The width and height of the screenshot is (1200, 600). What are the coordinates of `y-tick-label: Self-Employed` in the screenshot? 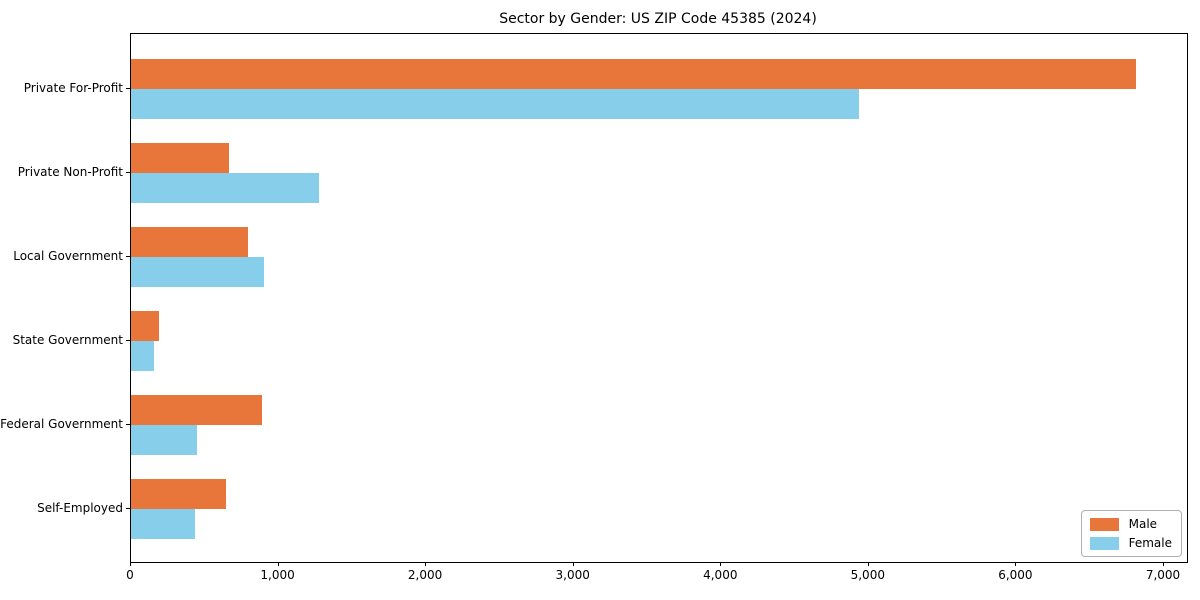 It's located at (80, 508).